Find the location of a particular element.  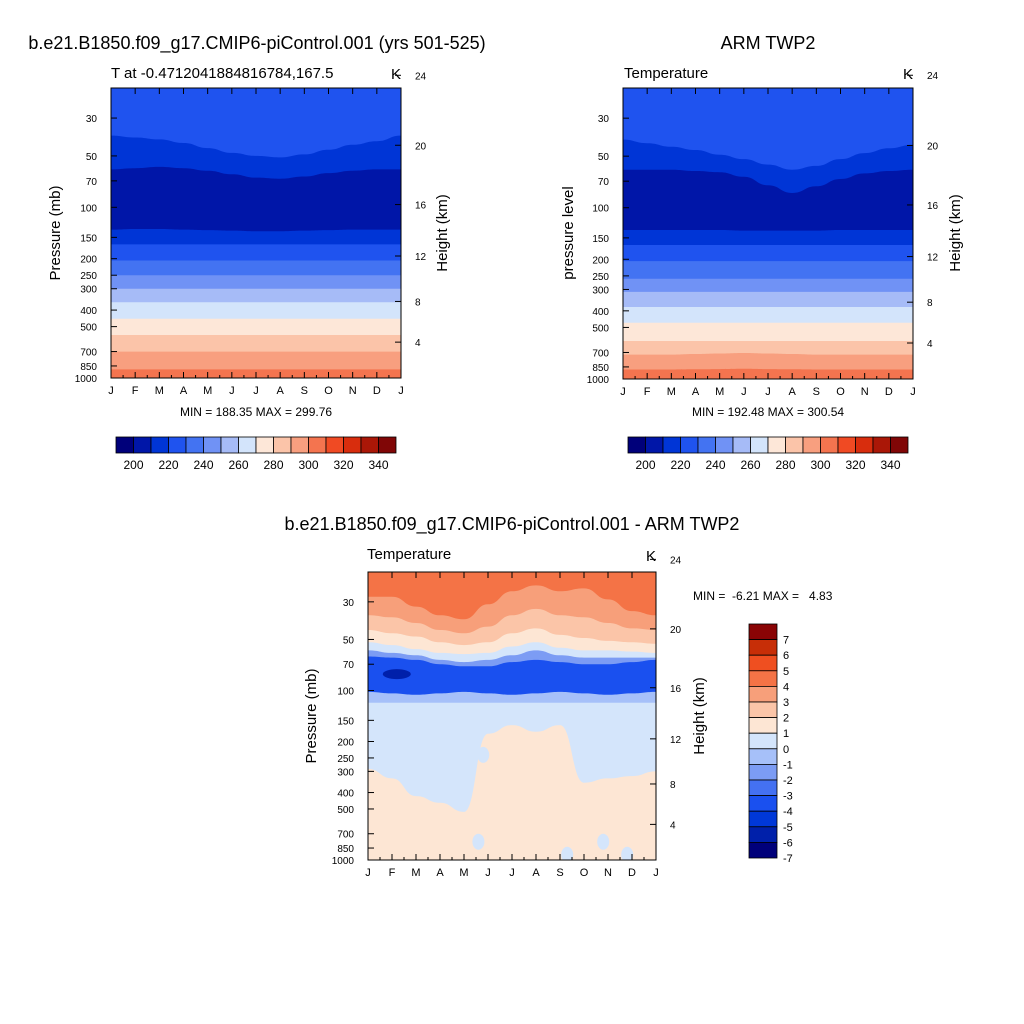

x-tick-label: O is located at coordinates (328, 391).